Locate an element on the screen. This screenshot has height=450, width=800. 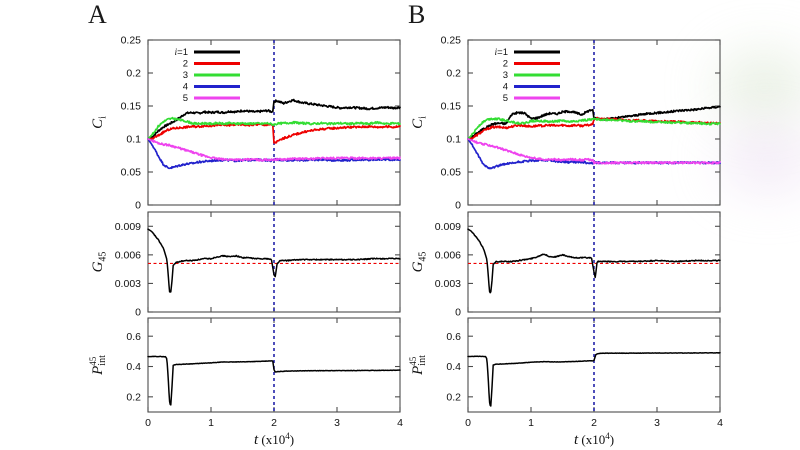
series-line-i1 is located at coordinates (274, 119).